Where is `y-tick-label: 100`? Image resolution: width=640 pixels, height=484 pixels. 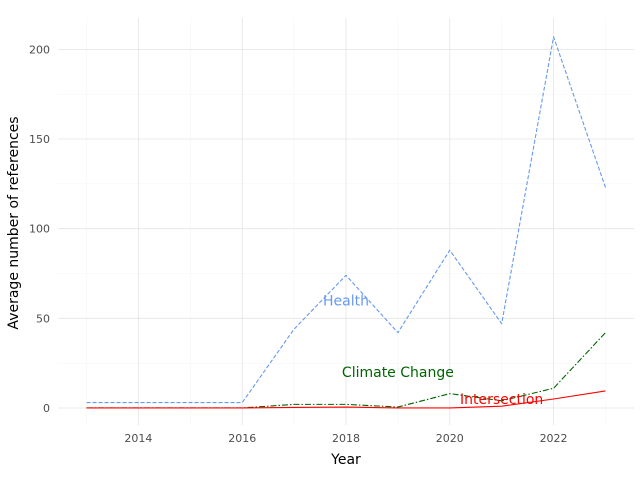
y-tick-label: 100 is located at coordinates (39, 229).